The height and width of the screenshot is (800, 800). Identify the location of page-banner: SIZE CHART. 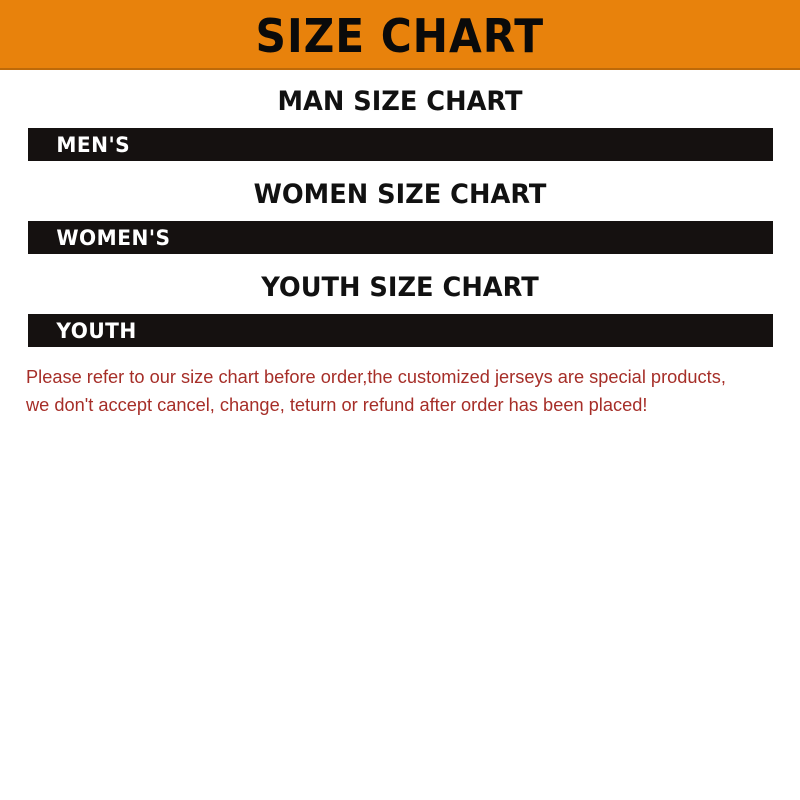
(400, 35).